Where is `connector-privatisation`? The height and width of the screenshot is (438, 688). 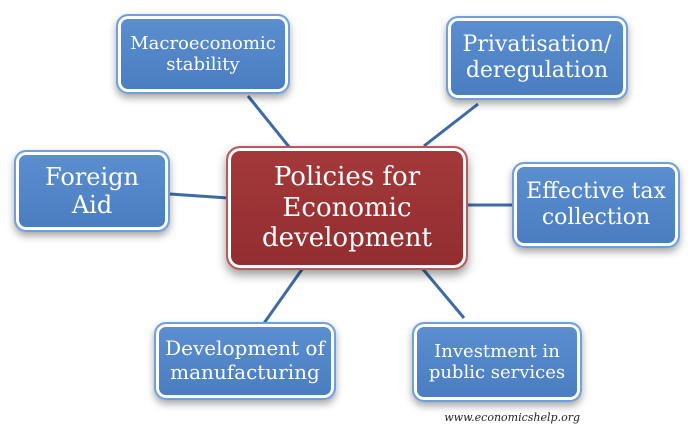 connector-privatisation is located at coordinates (451, 125).